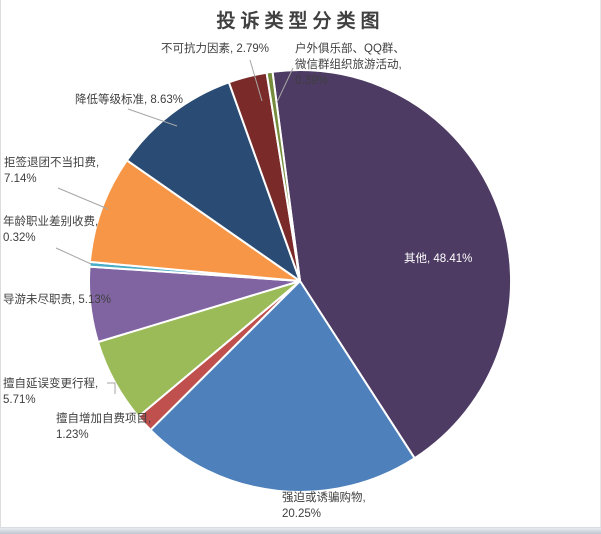  Describe the element at coordinates (0, 267) in the screenshot. I see `window-left-edge` at that location.